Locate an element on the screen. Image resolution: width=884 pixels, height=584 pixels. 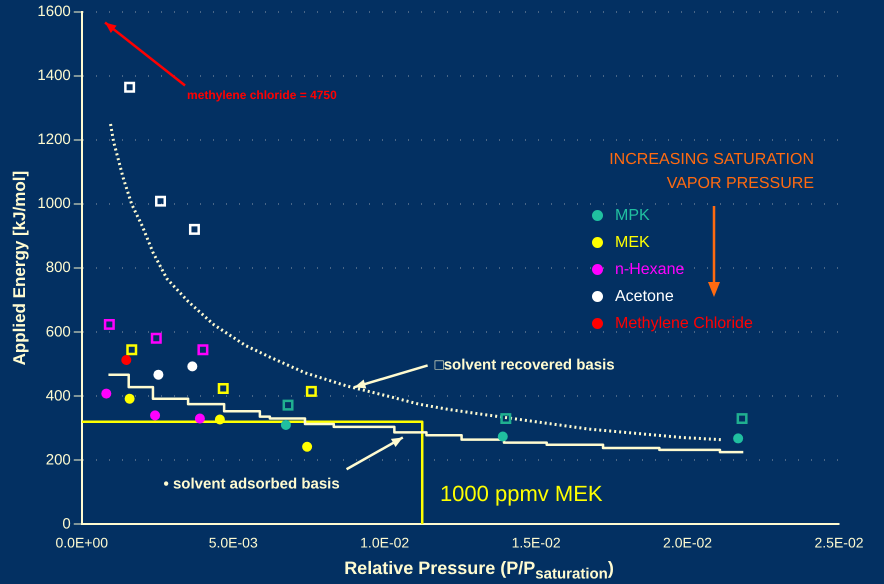
x-tick-label: 2.0E-02 is located at coordinates (687, 542).